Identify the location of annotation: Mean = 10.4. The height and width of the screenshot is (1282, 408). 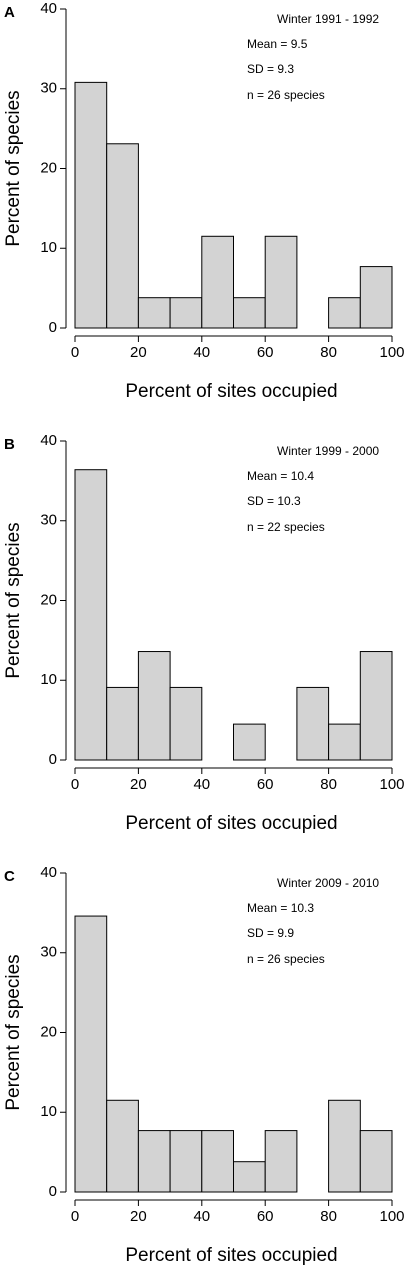
(280, 476).